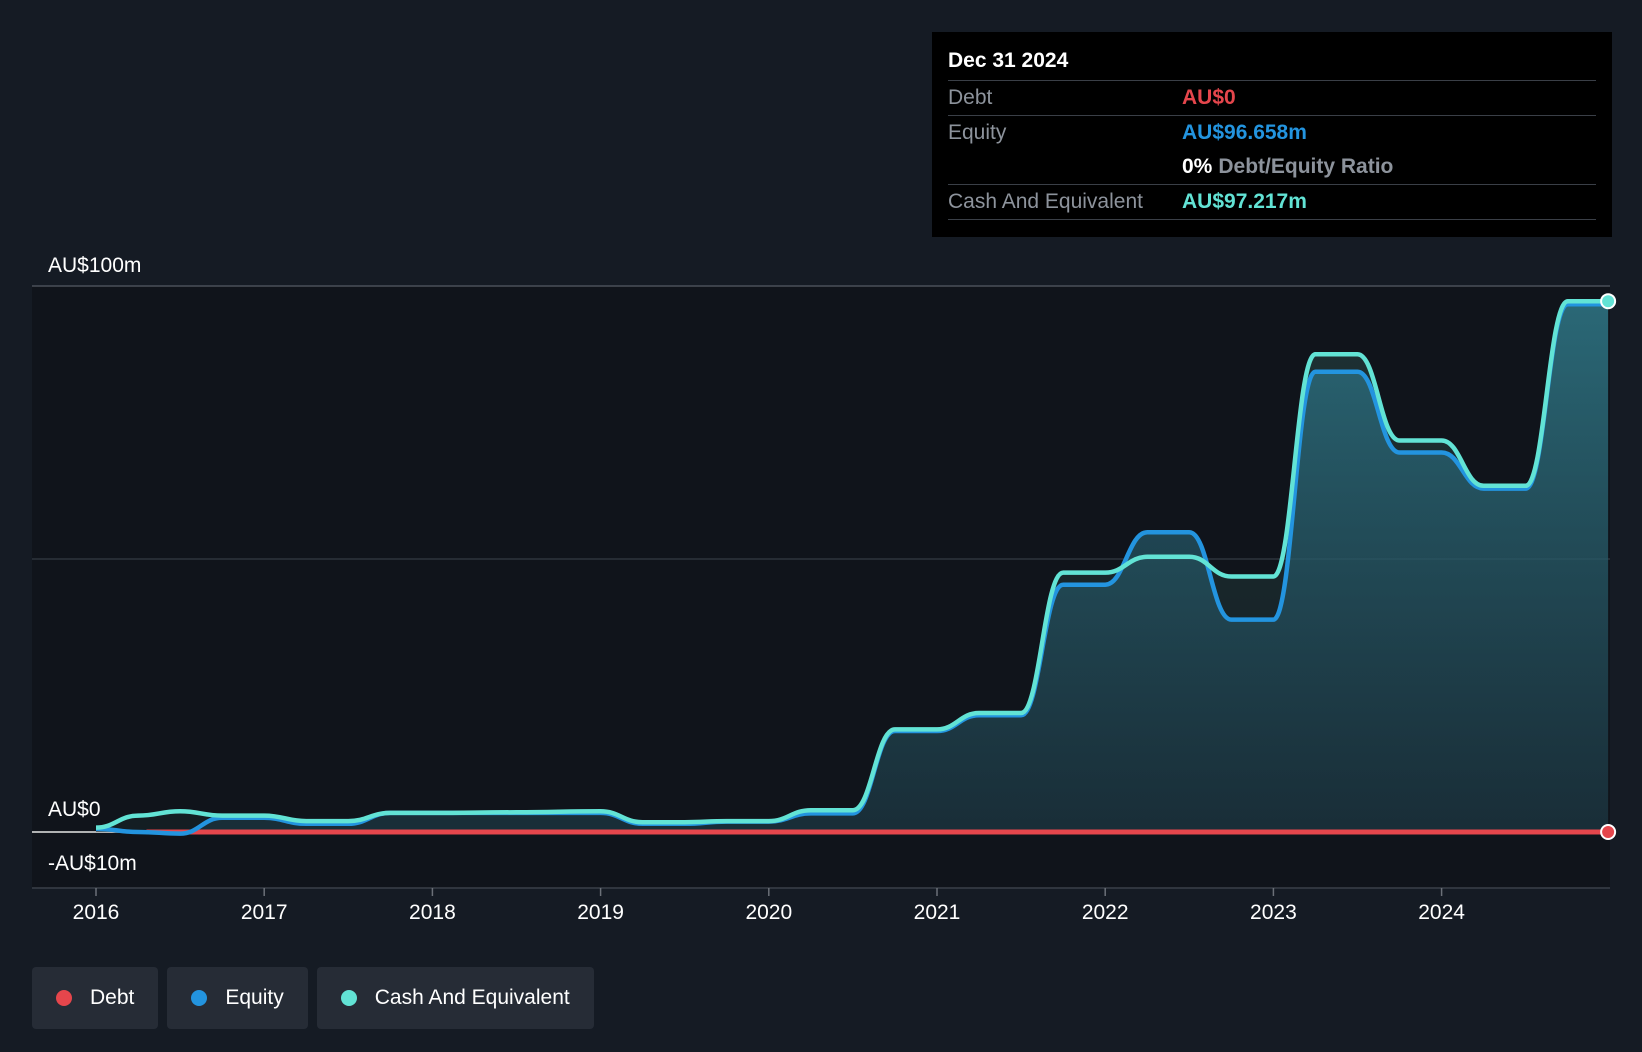 This screenshot has height=1052, width=1642. Describe the element at coordinates (1244, 132) in the screenshot. I see `tooltip-equity-value: AU$96.658m` at that location.